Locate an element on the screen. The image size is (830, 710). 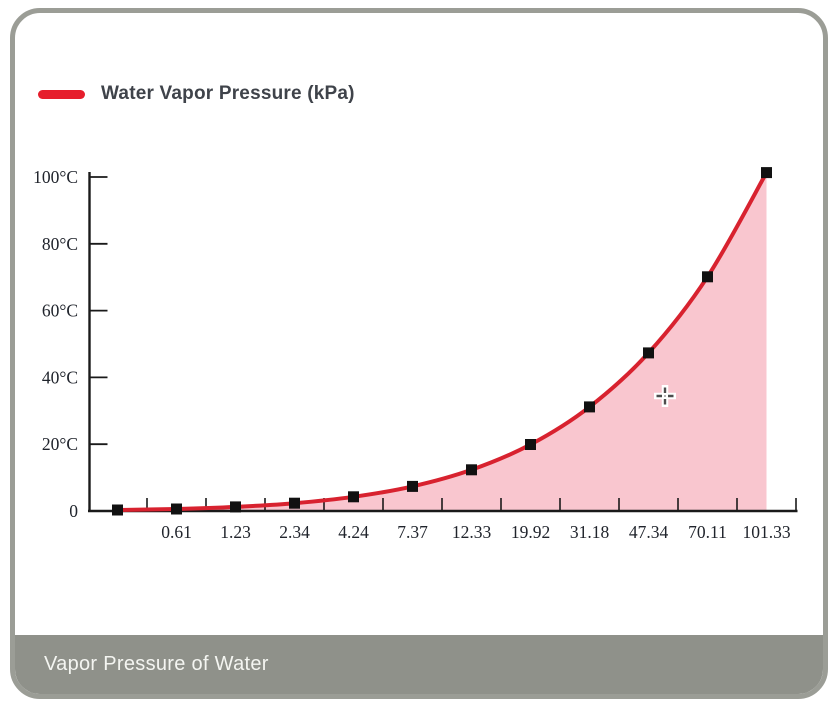
y-axis-label: 0 is located at coordinates (73, 511).